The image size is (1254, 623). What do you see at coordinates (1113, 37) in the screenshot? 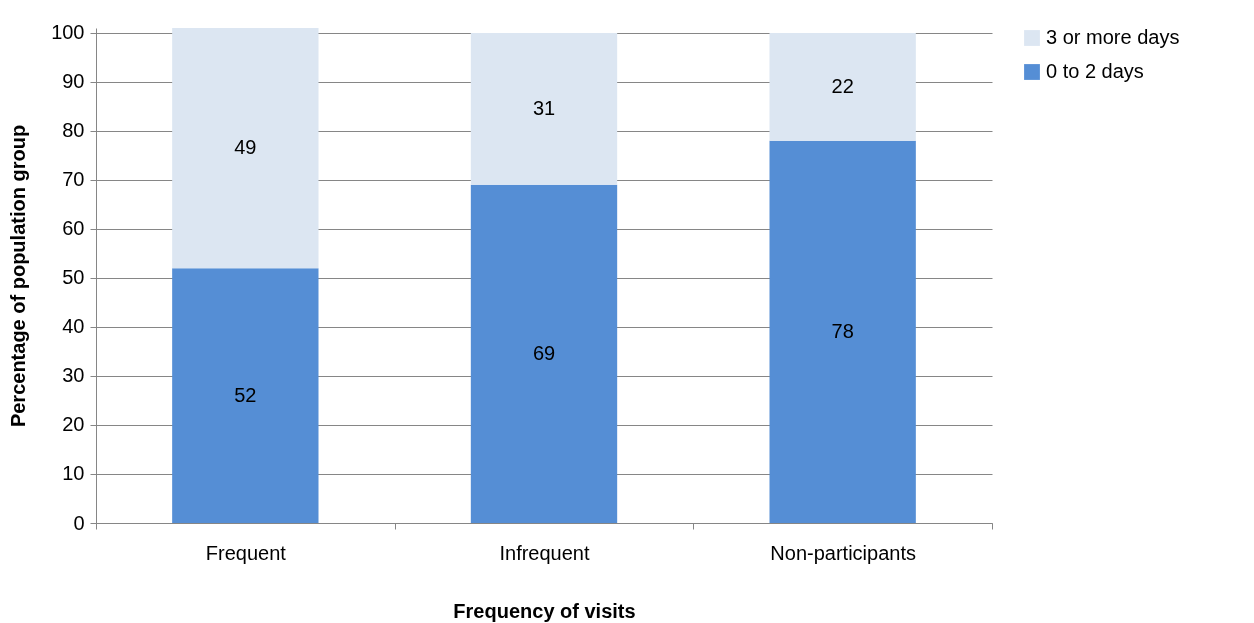
I see `legend-label: 3 or more days` at bounding box center [1113, 37].